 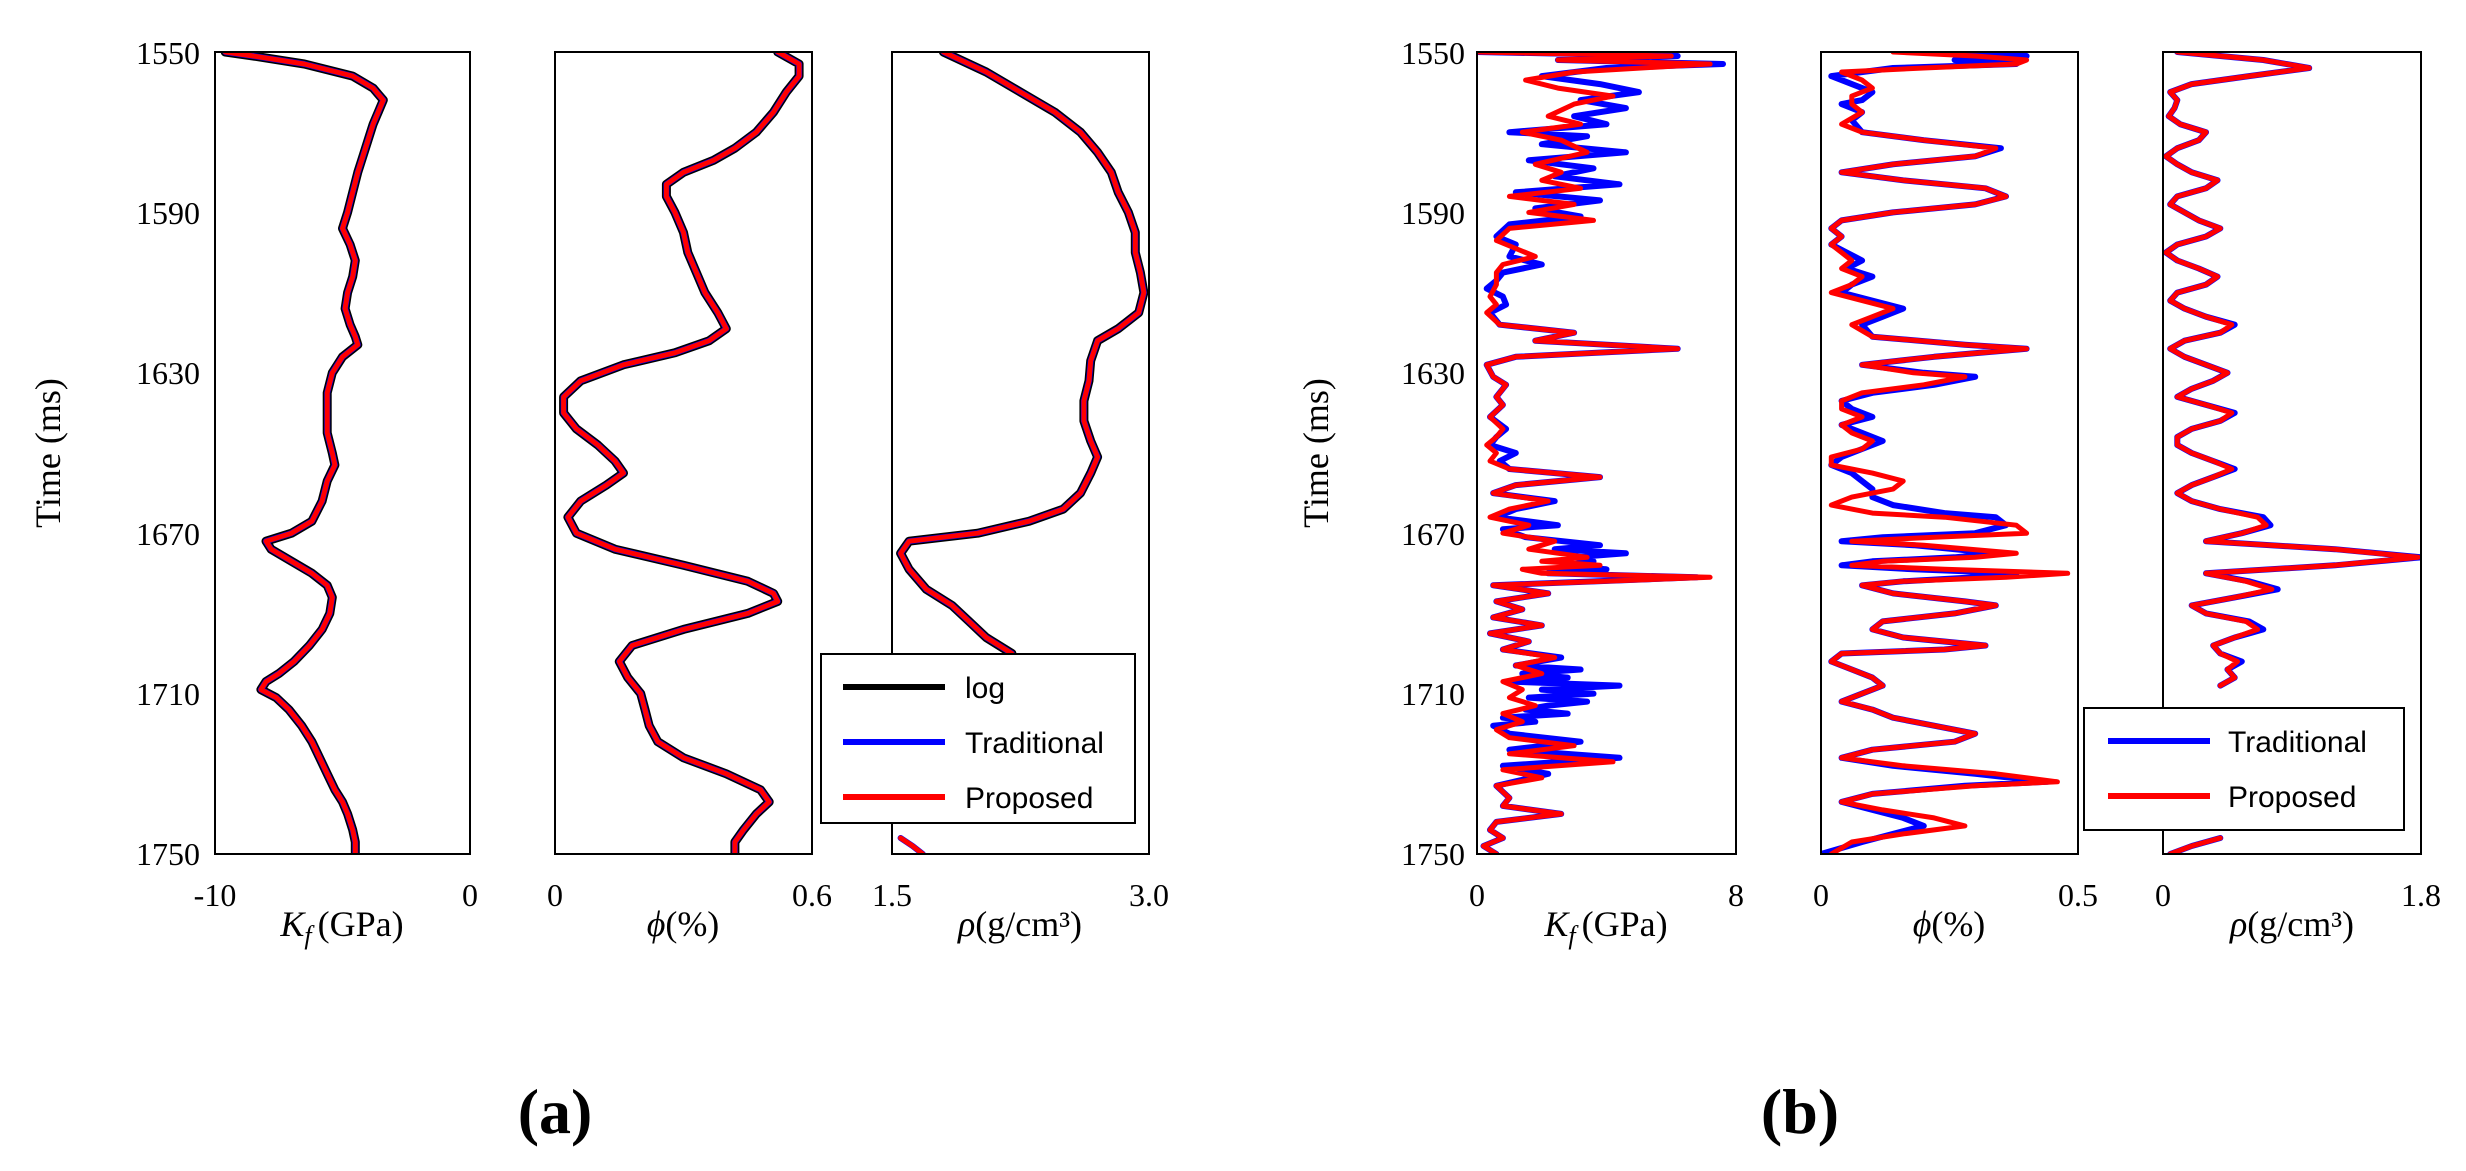 I want to click on track-b-kf: 0 8 Kf (GPa), so click(x=1606, y=500).